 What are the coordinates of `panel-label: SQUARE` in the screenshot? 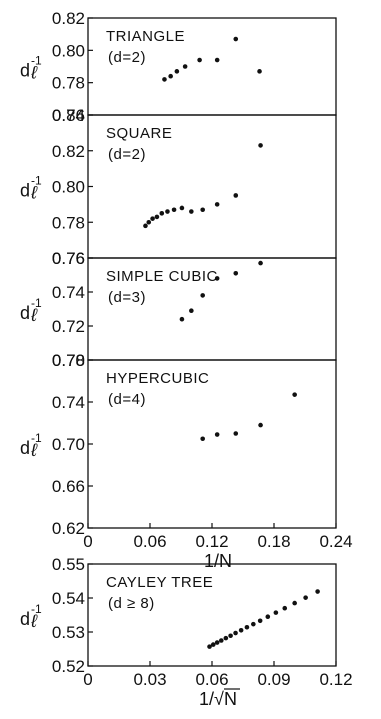 It's located at (139, 133).